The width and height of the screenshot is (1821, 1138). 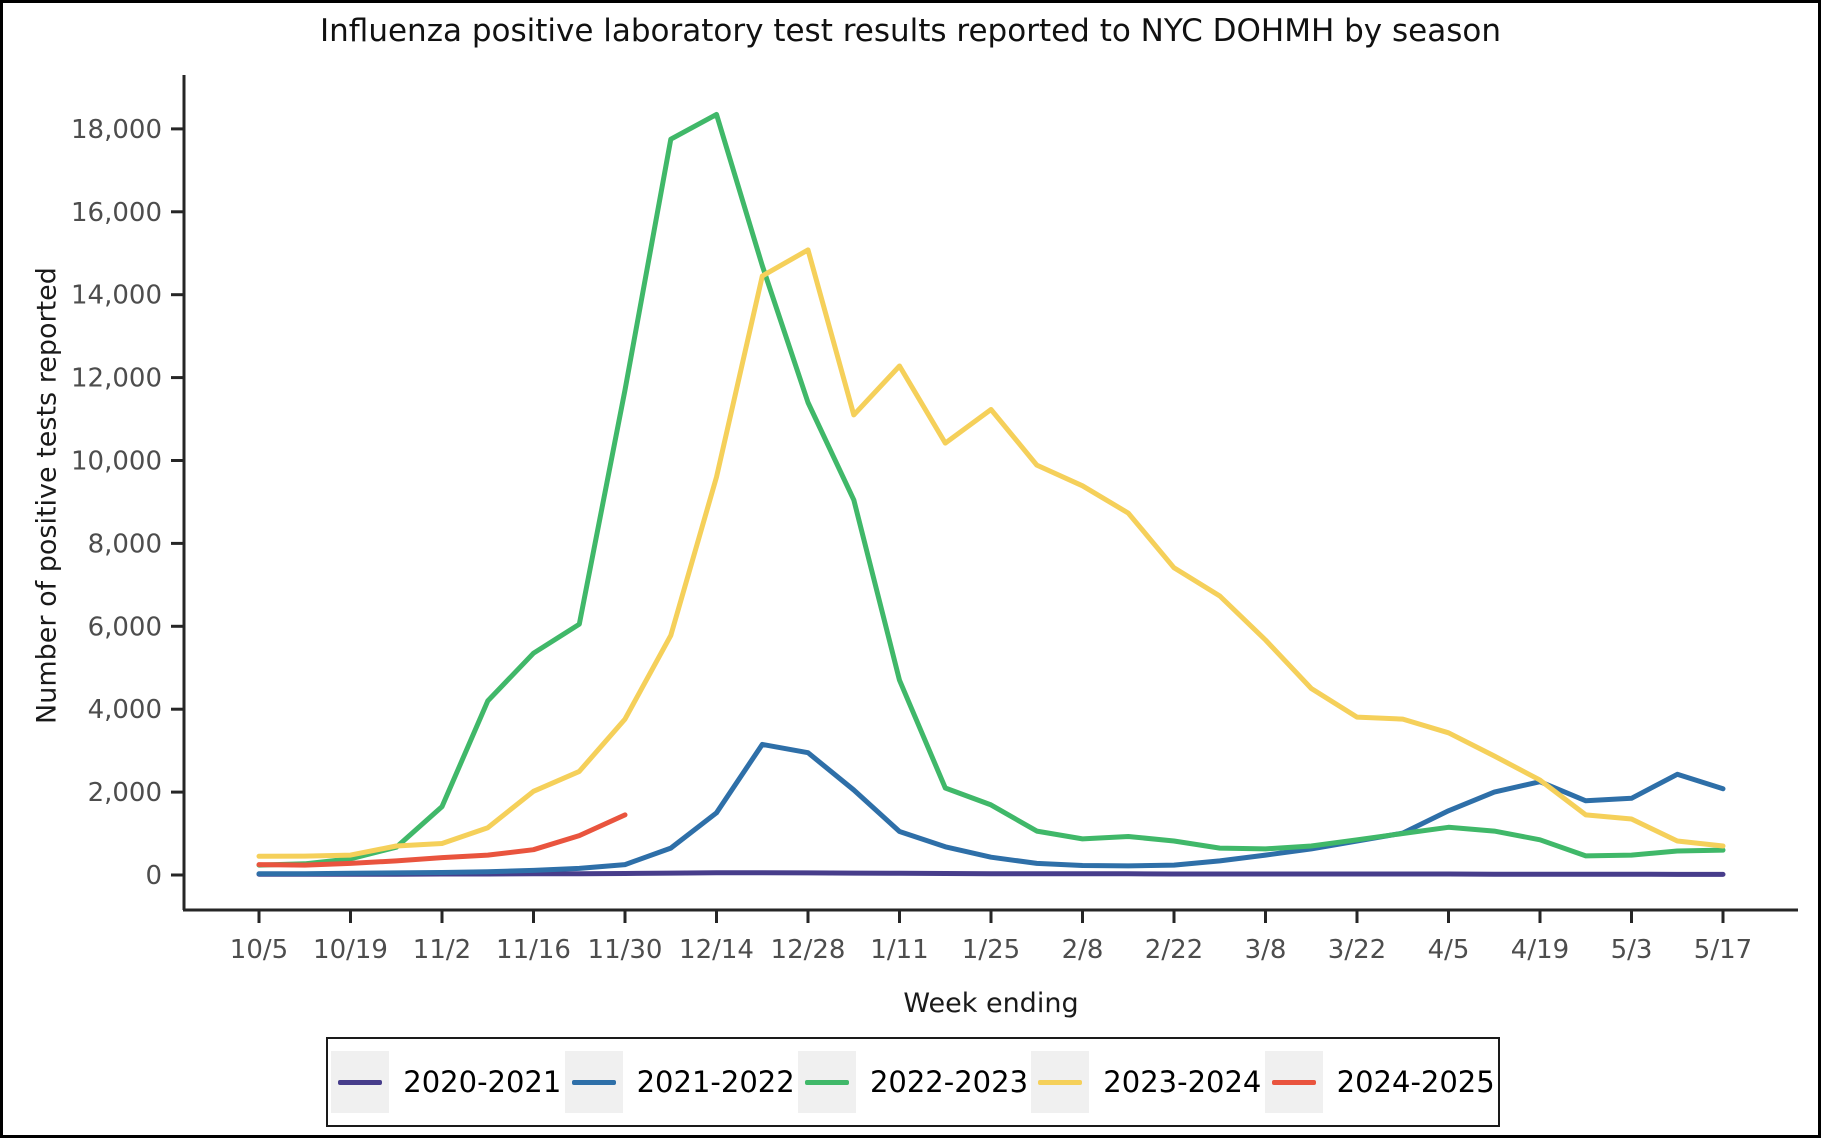 What do you see at coordinates (442, 950) in the screenshot?
I see `x-tick-label: 11/2` at bounding box center [442, 950].